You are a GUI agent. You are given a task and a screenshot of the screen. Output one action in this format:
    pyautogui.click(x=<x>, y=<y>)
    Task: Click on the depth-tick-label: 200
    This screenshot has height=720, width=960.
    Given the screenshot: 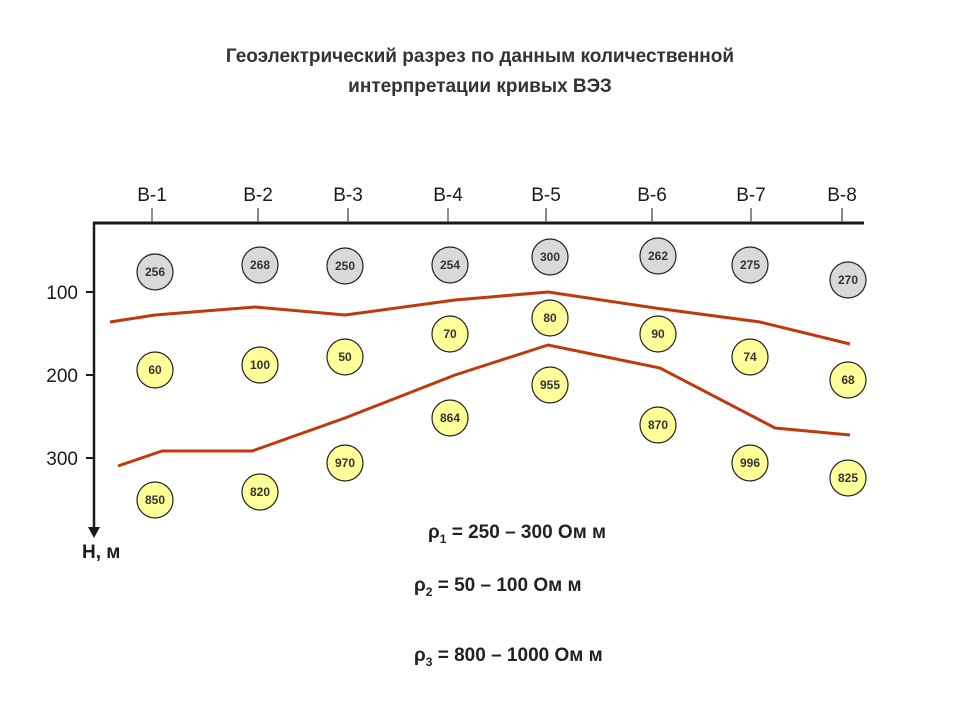 What is the action you would take?
    pyautogui.click(x=62, y=376)
    